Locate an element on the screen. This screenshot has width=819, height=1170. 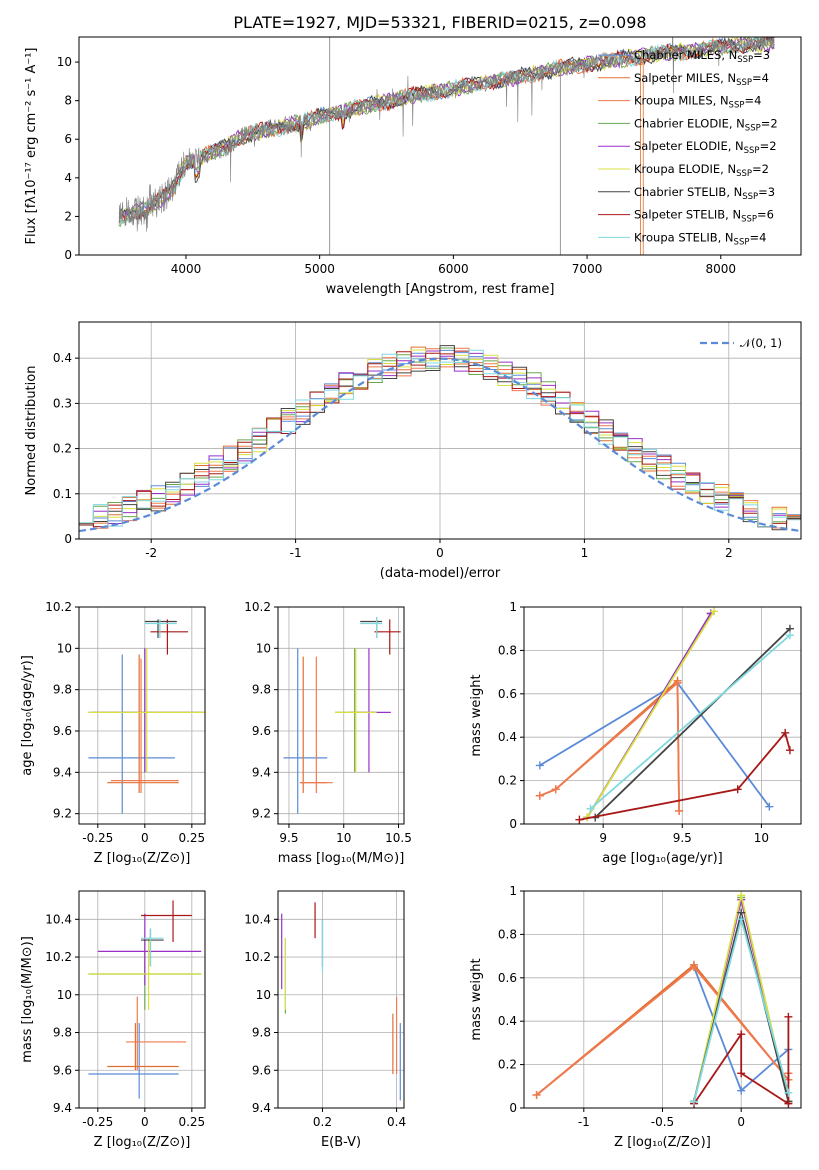
x-axis-label: E(B-V) is located at coordinates (341, 1142).